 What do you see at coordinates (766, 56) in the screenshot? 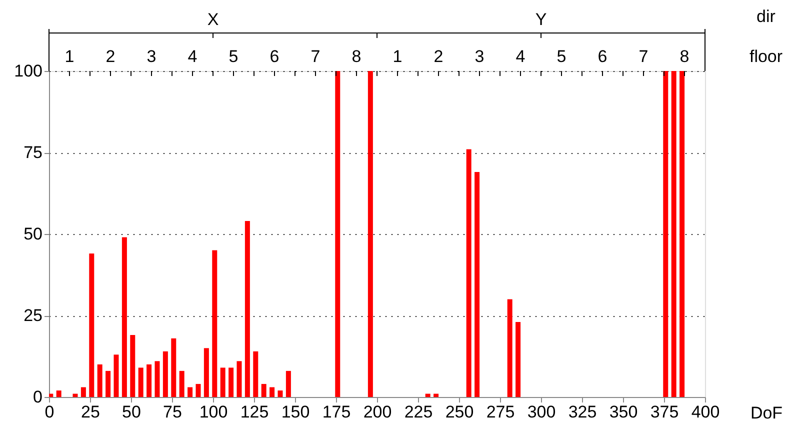
I see `text: floor` at bounding box center [766, 56].